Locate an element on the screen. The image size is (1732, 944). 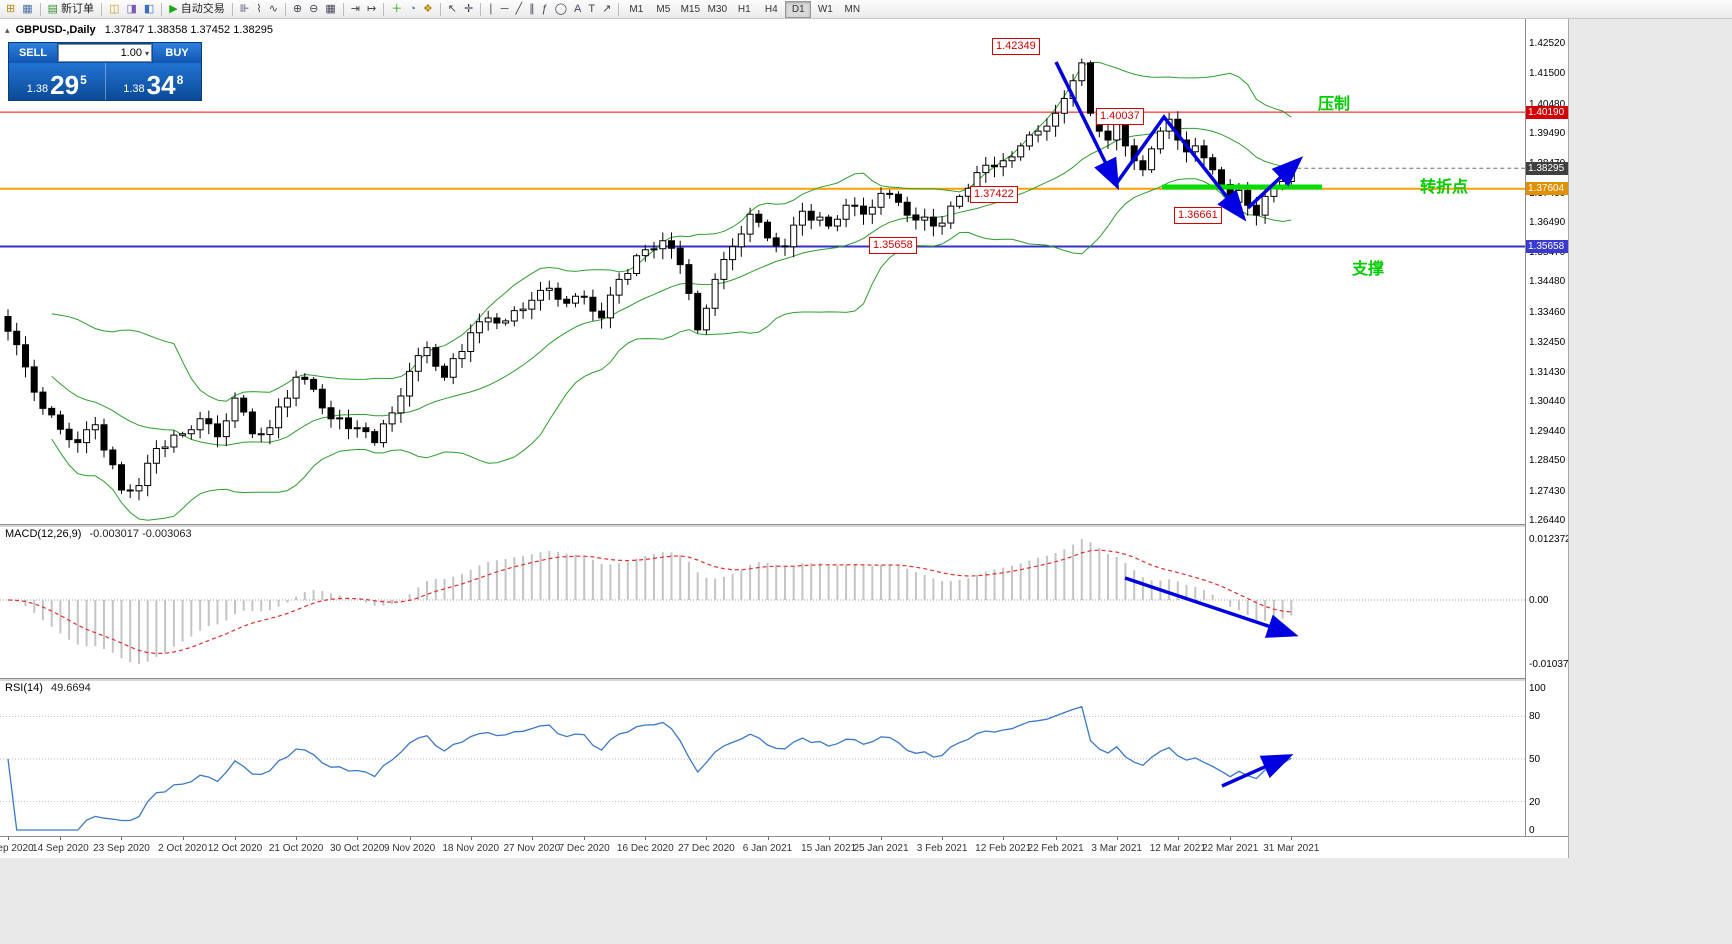
market-watch-icon: ◫ is located at coordinates (114, 9).